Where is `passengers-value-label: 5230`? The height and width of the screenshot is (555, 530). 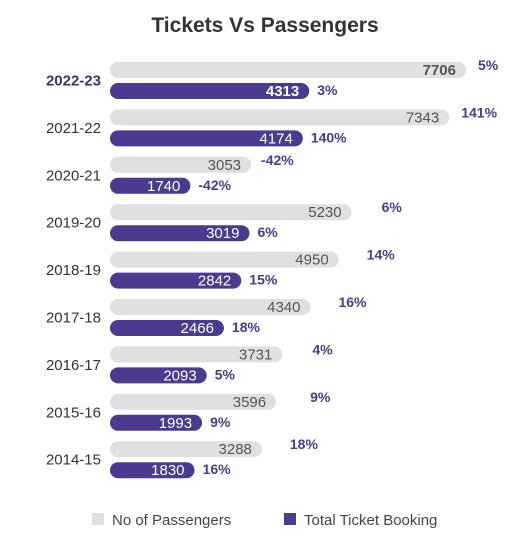 passengers-value-label: 5230 is located at coordinates (324, 212).